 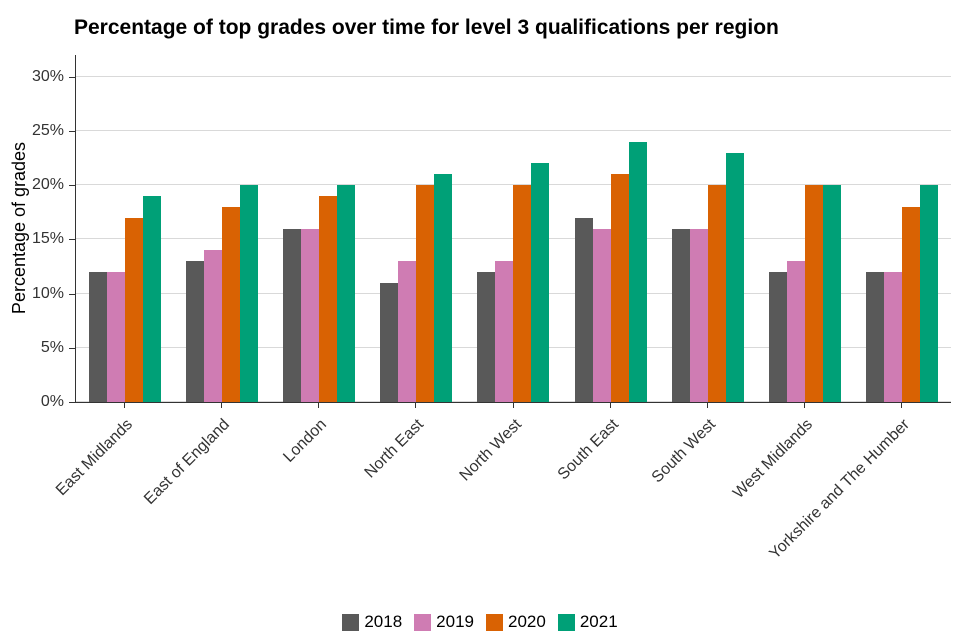 I want to click on legend-item-2018: 2018, so click(x=372, y=622).